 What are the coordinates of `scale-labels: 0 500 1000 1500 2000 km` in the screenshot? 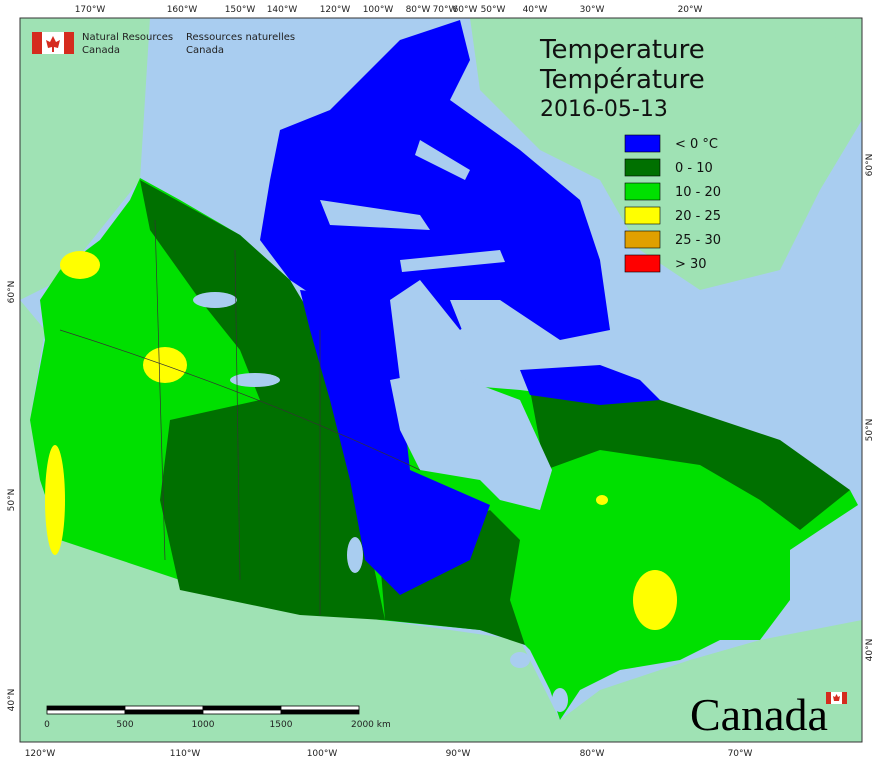 It's located at (217, 725).